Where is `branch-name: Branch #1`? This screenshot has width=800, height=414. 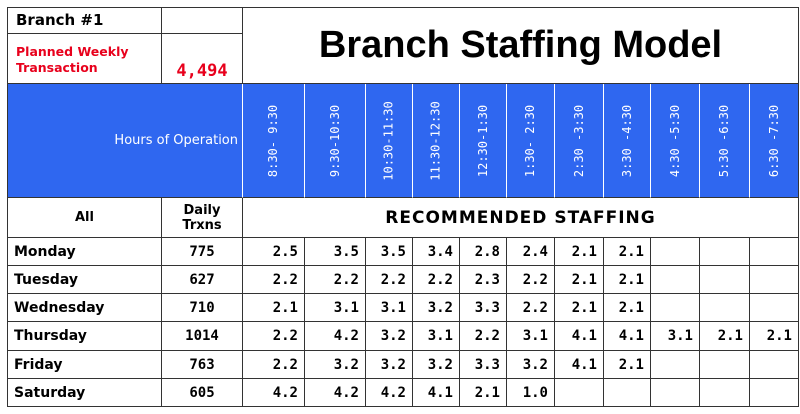
branch-name: Branch #1 is located at coordinates (60, 20).